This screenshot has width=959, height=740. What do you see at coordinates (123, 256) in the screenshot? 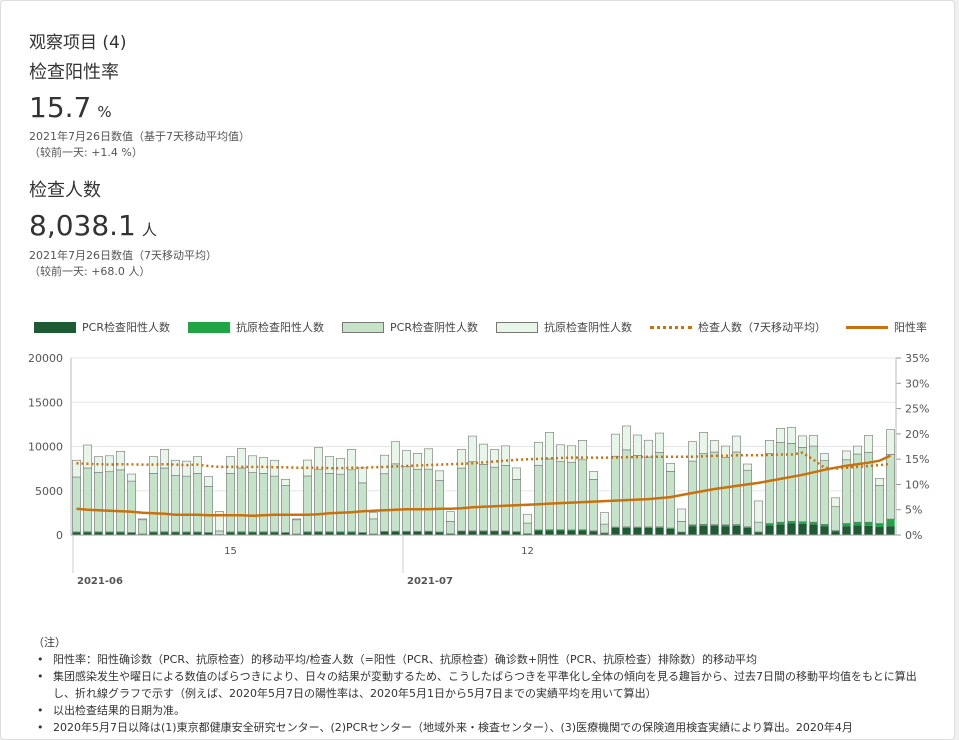
I see `tests-date-note: 2021年7月26日数值（7天移动平均）` at bounding box center [123, 256].